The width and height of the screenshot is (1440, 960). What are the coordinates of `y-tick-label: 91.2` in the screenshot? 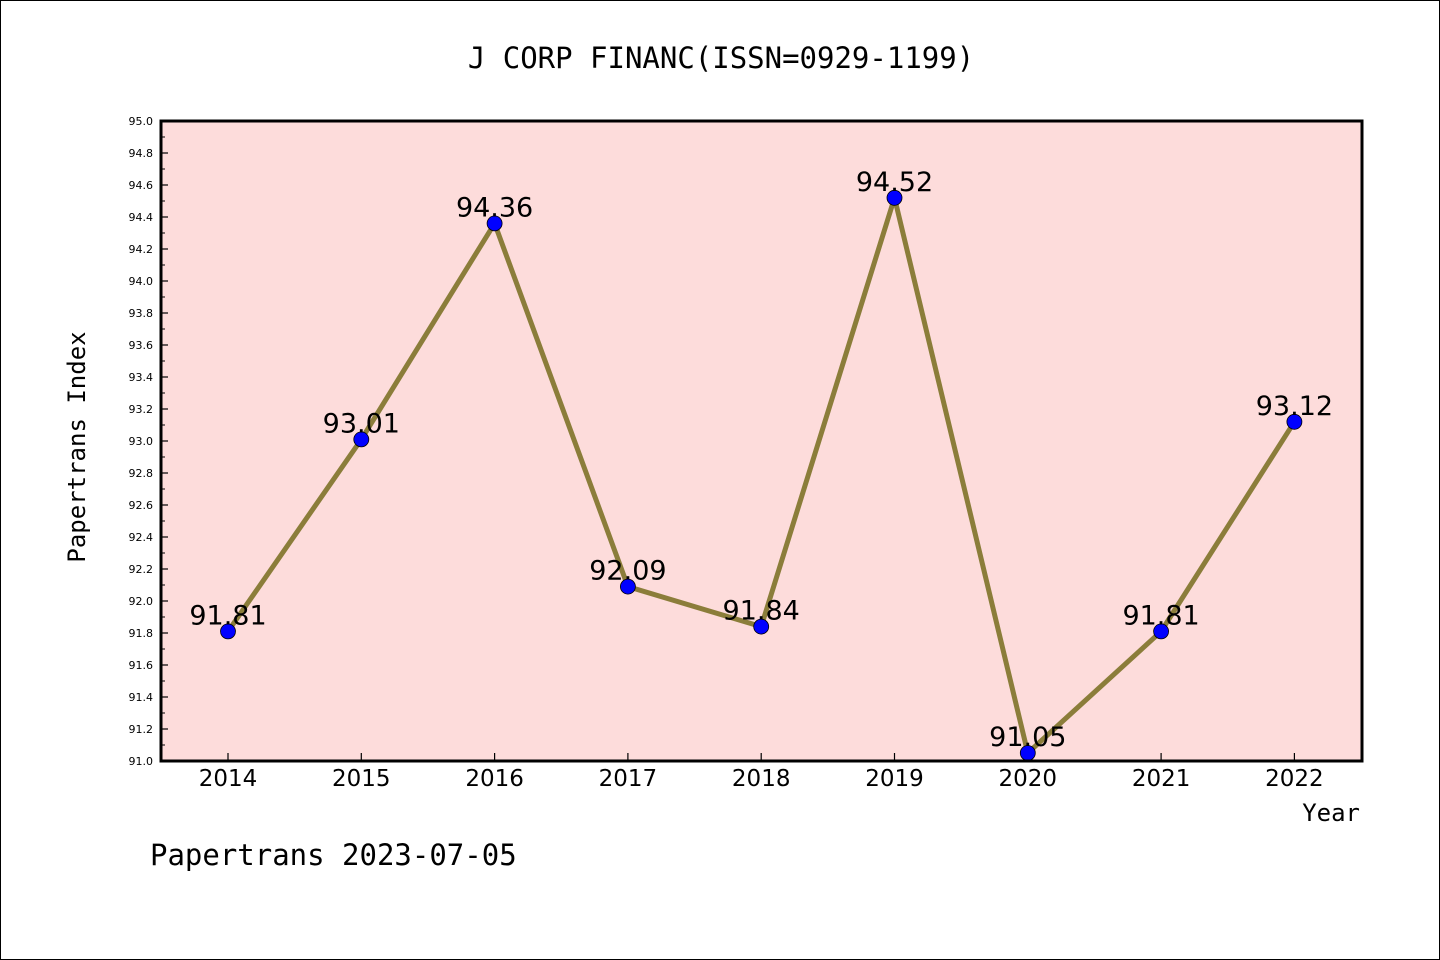 It's located at (141, 729).